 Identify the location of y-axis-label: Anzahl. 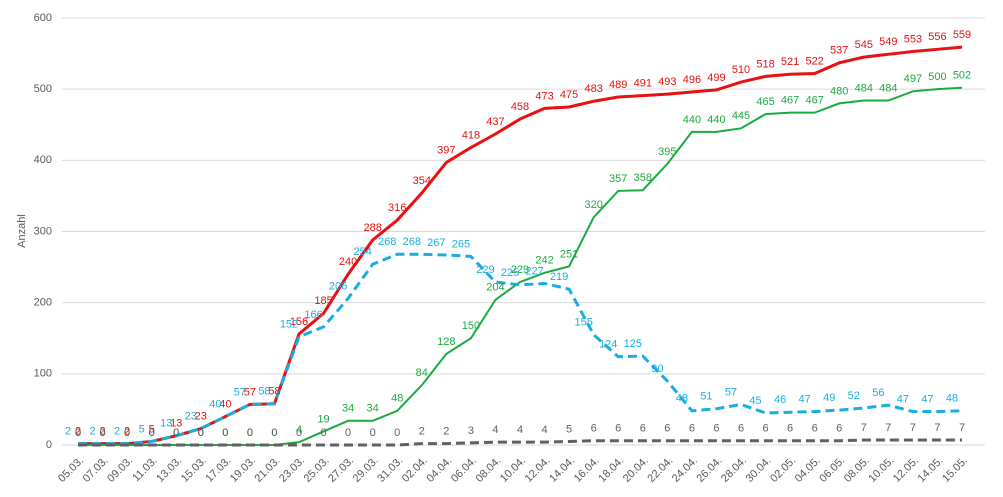
(22, 231).